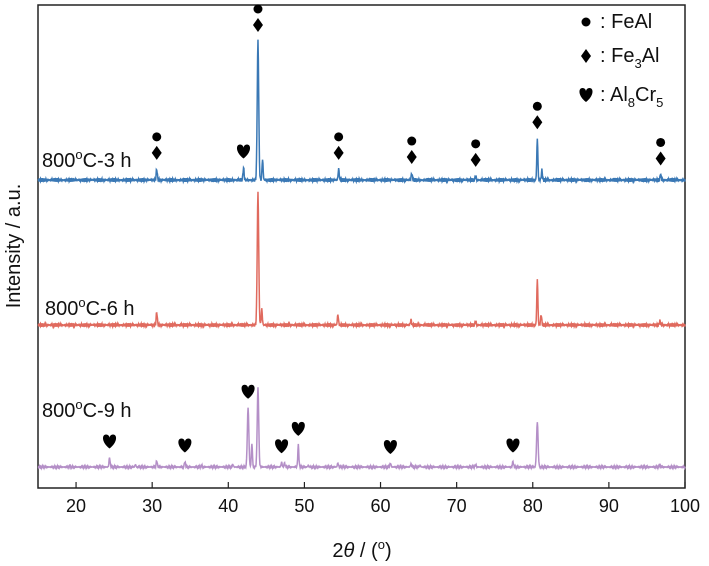 The width and height of the screenshot is (709, 566). I want to click on series-label-2: 800oC-6 h, so click(90, 307).